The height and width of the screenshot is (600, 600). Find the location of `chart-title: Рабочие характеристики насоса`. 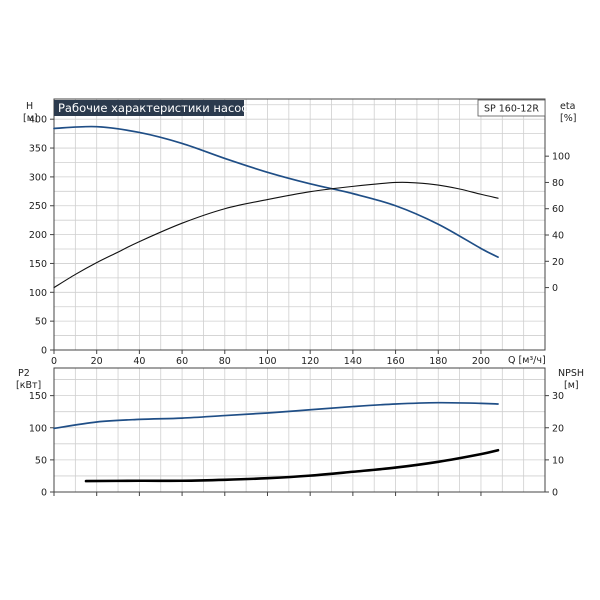

chart-title: Рабочие характеристики насоса is located at coordinates (156, 108).